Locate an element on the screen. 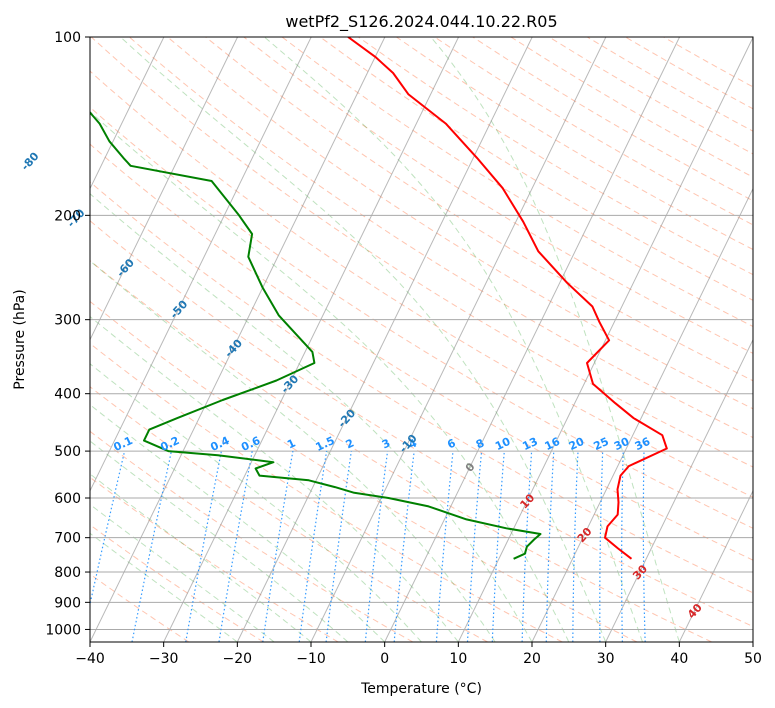 The height and width of the screenshot is (708, 775). dry-adiabat-label: -30 is located at coordinates (289, 384).